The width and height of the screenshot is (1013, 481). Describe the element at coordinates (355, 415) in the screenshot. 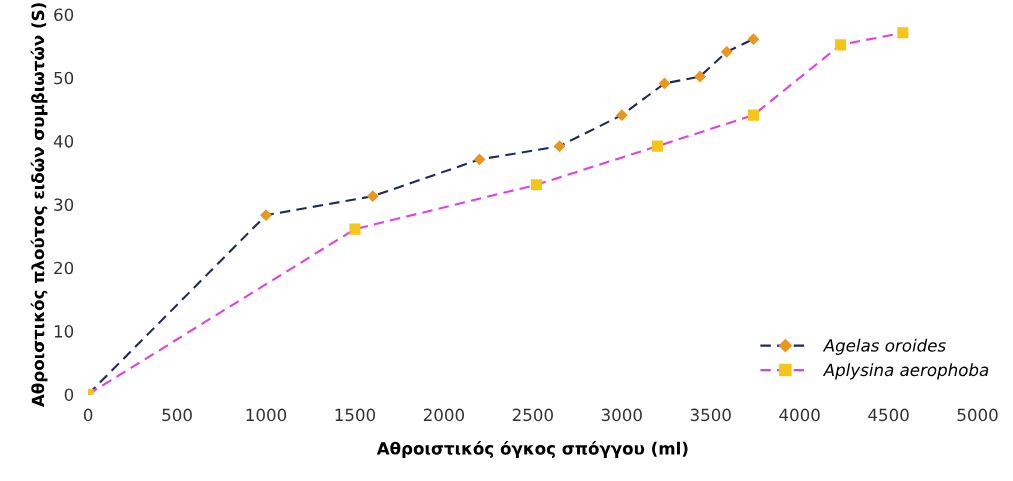

I see `x-tick-label: 1500` at that location.